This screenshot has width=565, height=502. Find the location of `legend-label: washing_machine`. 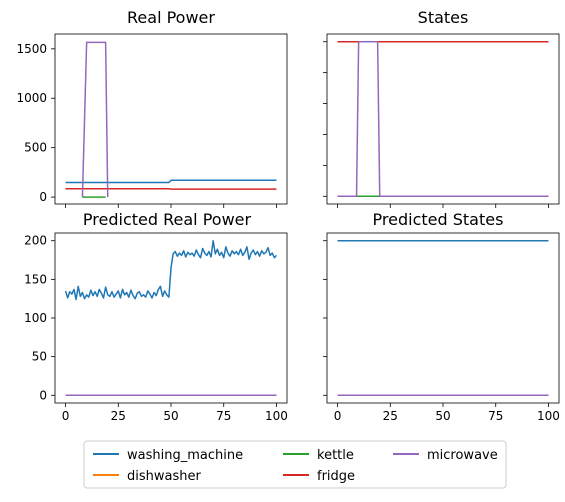

legend-label: washing_machine is located at coordinates (185, 455).